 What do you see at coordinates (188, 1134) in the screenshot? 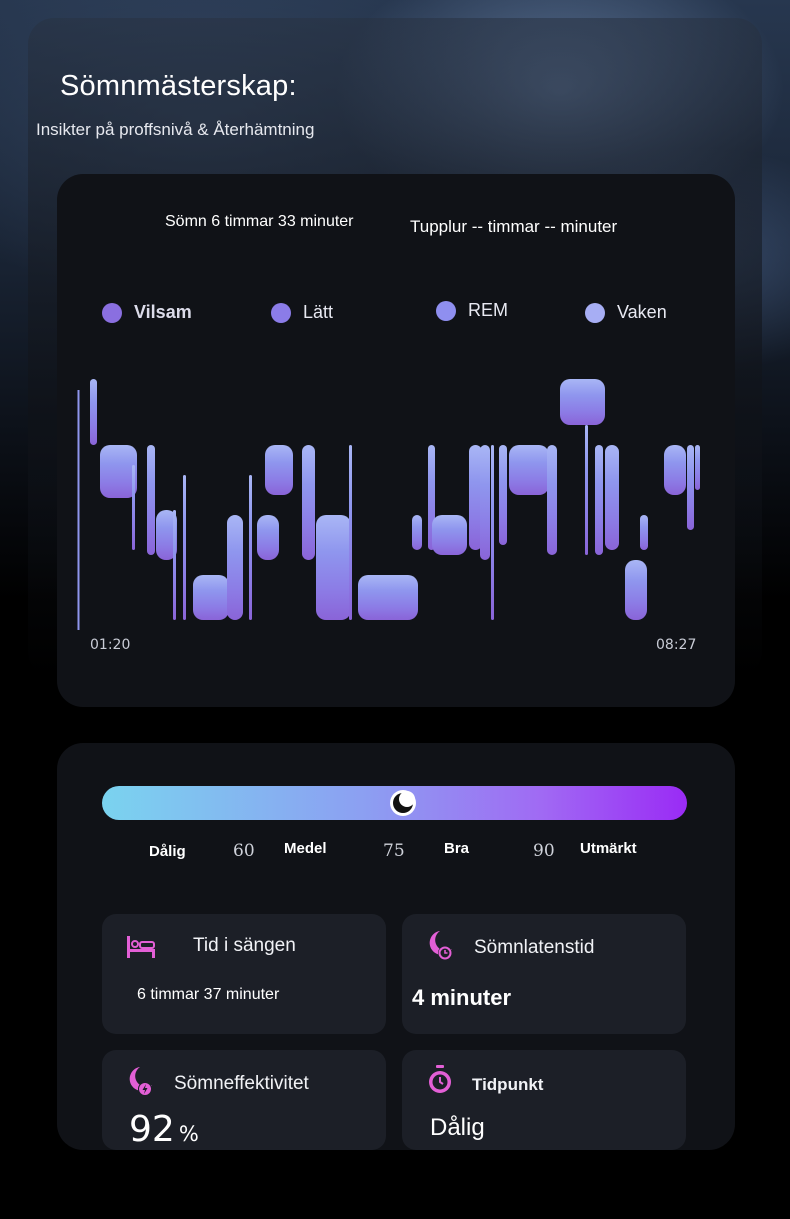
I see `efficiency-unit: %` at bounding box center [188, 1134].